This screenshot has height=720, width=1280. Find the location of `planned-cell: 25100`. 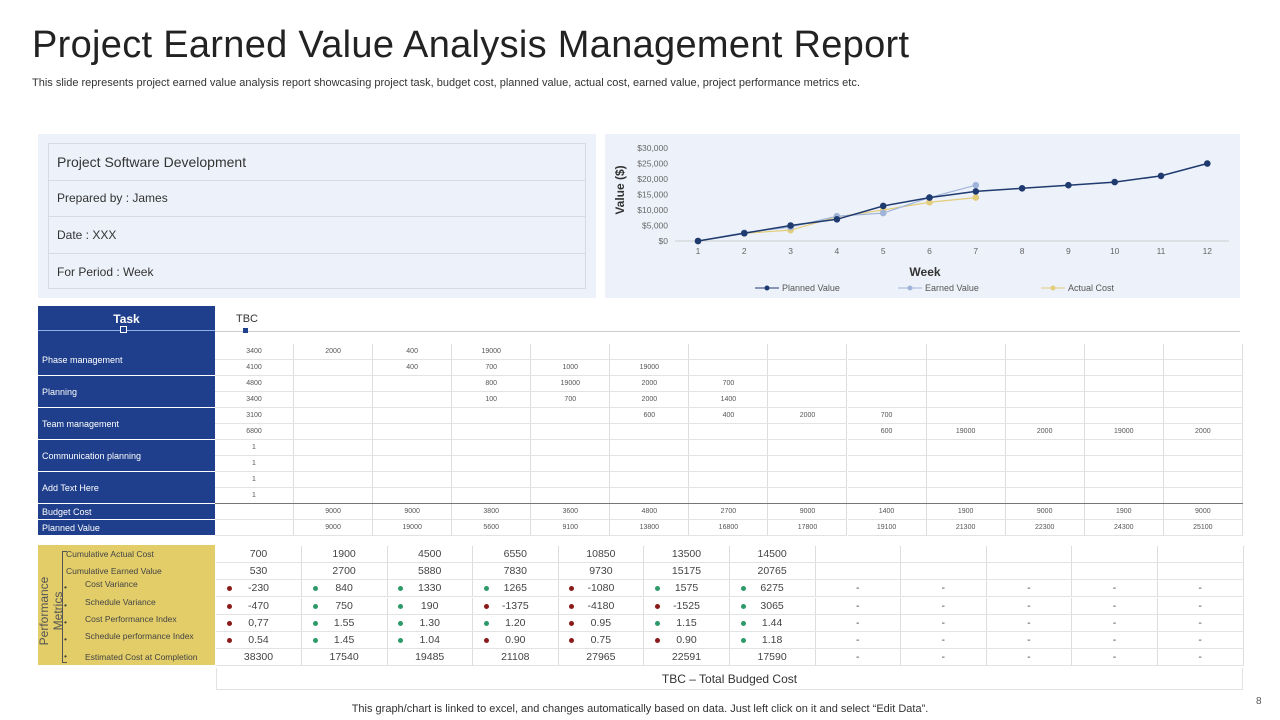

planned-cell: 25100 is located at coordinates (1203, 528).